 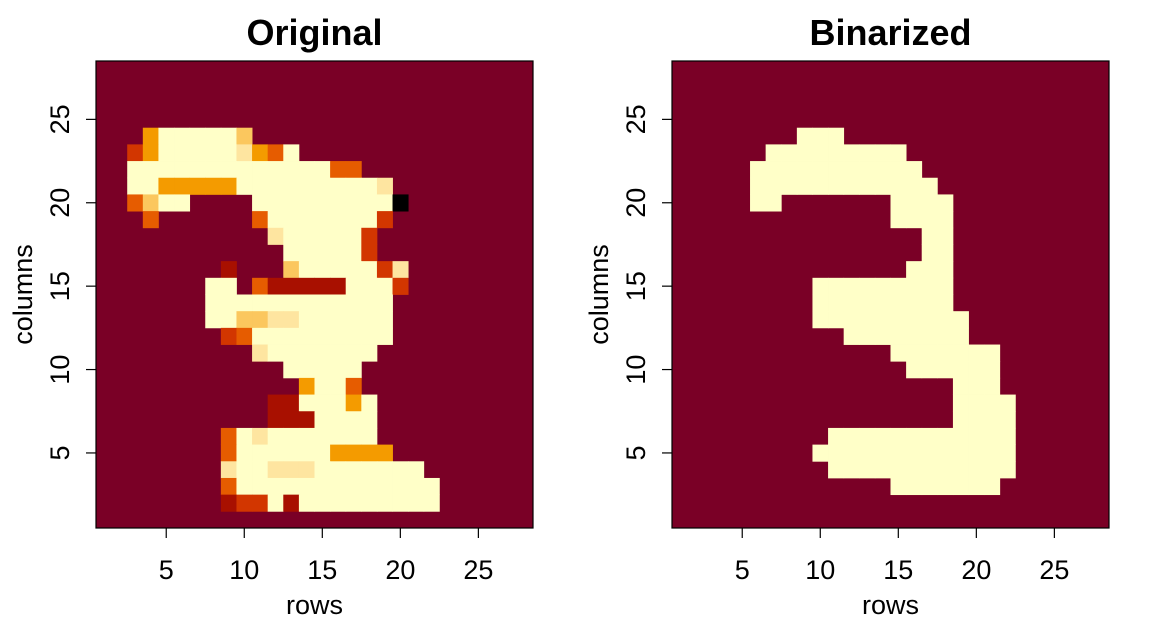 What do you see at coordinates (636, 452) in the screenshot?
I see `y-tick-label: 5` at bounding box center [636, 452].